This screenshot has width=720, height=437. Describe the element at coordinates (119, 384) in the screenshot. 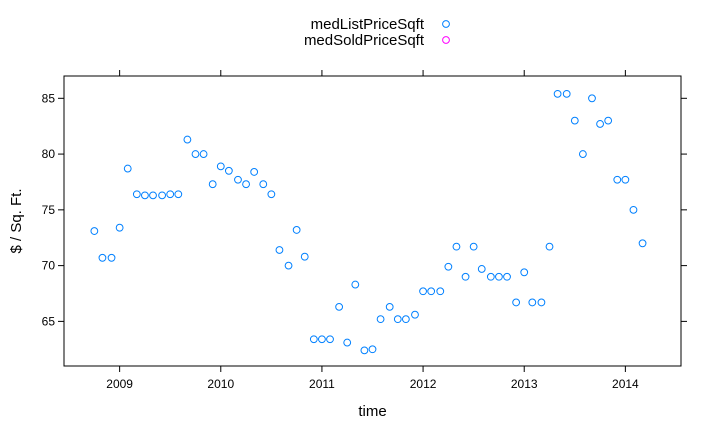

I see `x-tick-label: 2009` at that location.